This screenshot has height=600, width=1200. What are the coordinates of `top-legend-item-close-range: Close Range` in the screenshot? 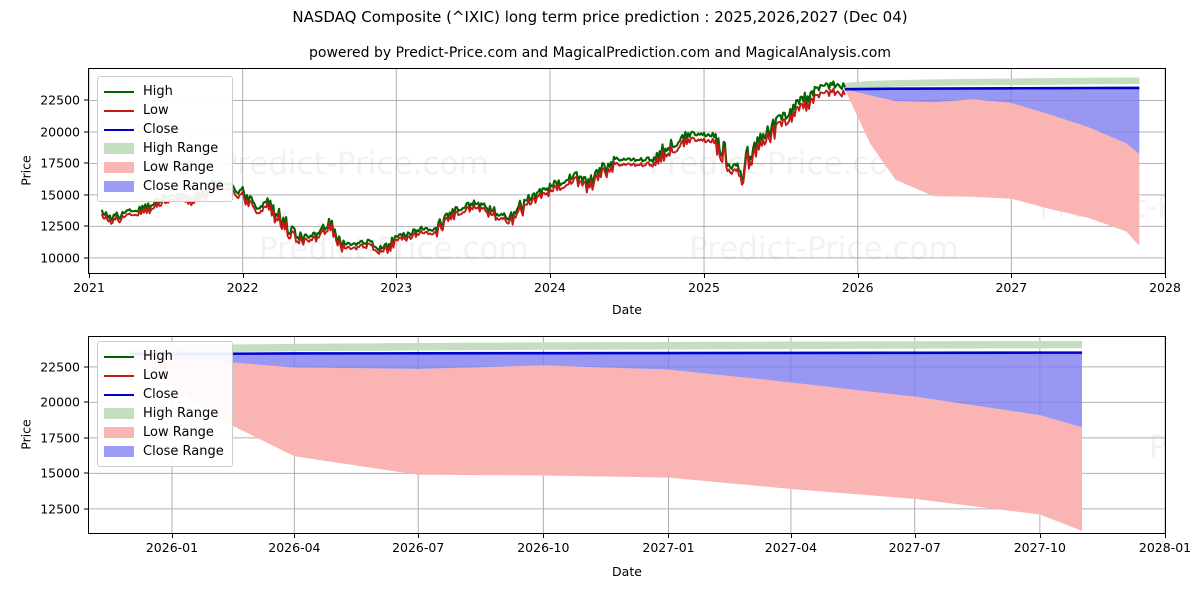 It's located at (164, 186).